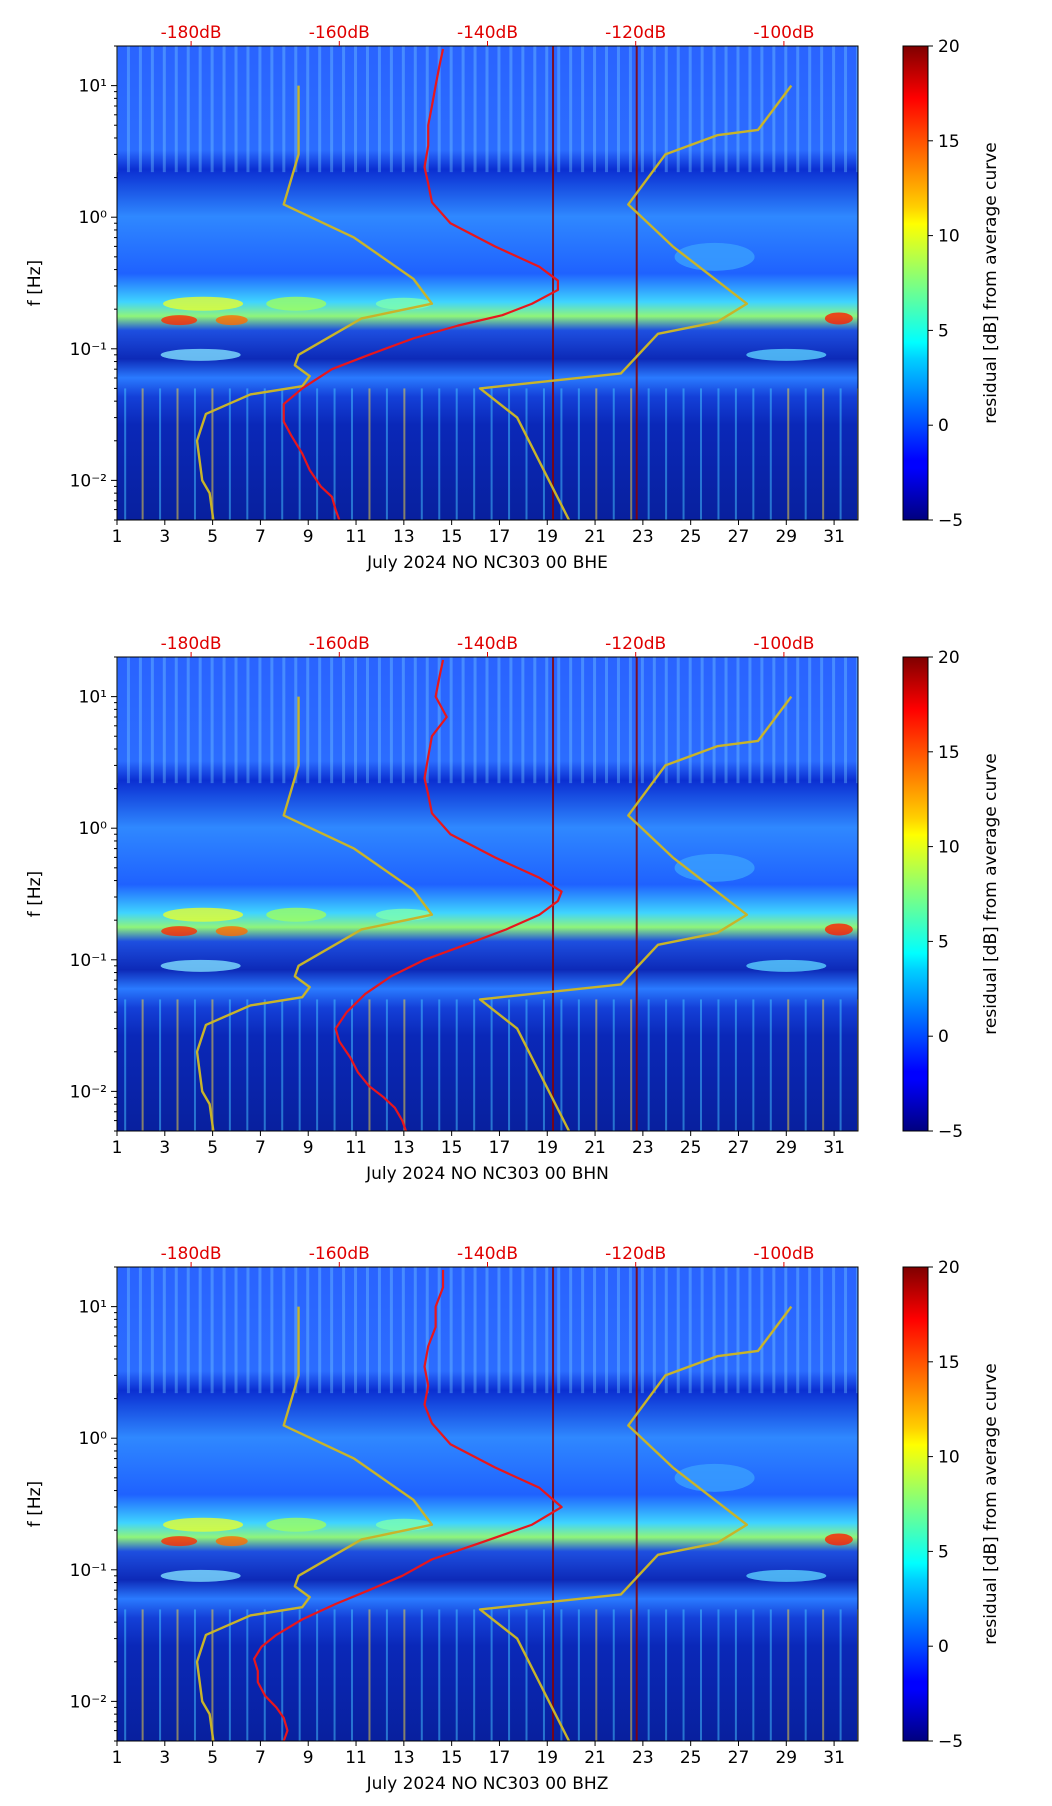 This screenshot has height=1806, width=1052. Describe the element at coordinates (35, 1504) in the screenshot. I see `y-axis-label: f [Hz]` at that location.